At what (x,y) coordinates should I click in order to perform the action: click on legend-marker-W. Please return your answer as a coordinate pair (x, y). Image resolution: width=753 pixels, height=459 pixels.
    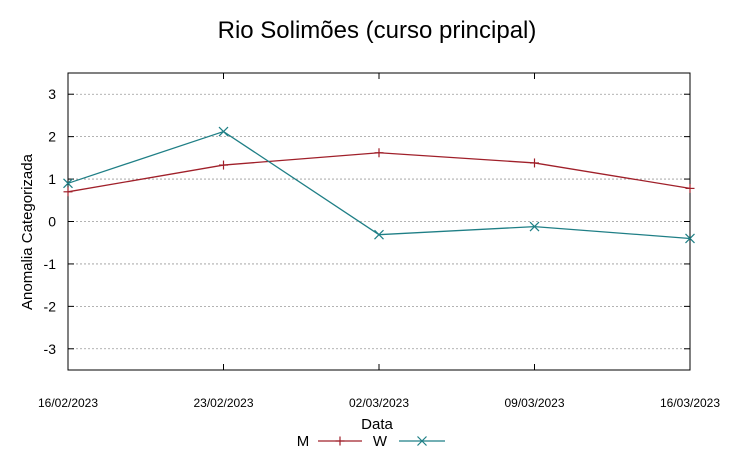
    Looking at the image, I should click on (422, 441).